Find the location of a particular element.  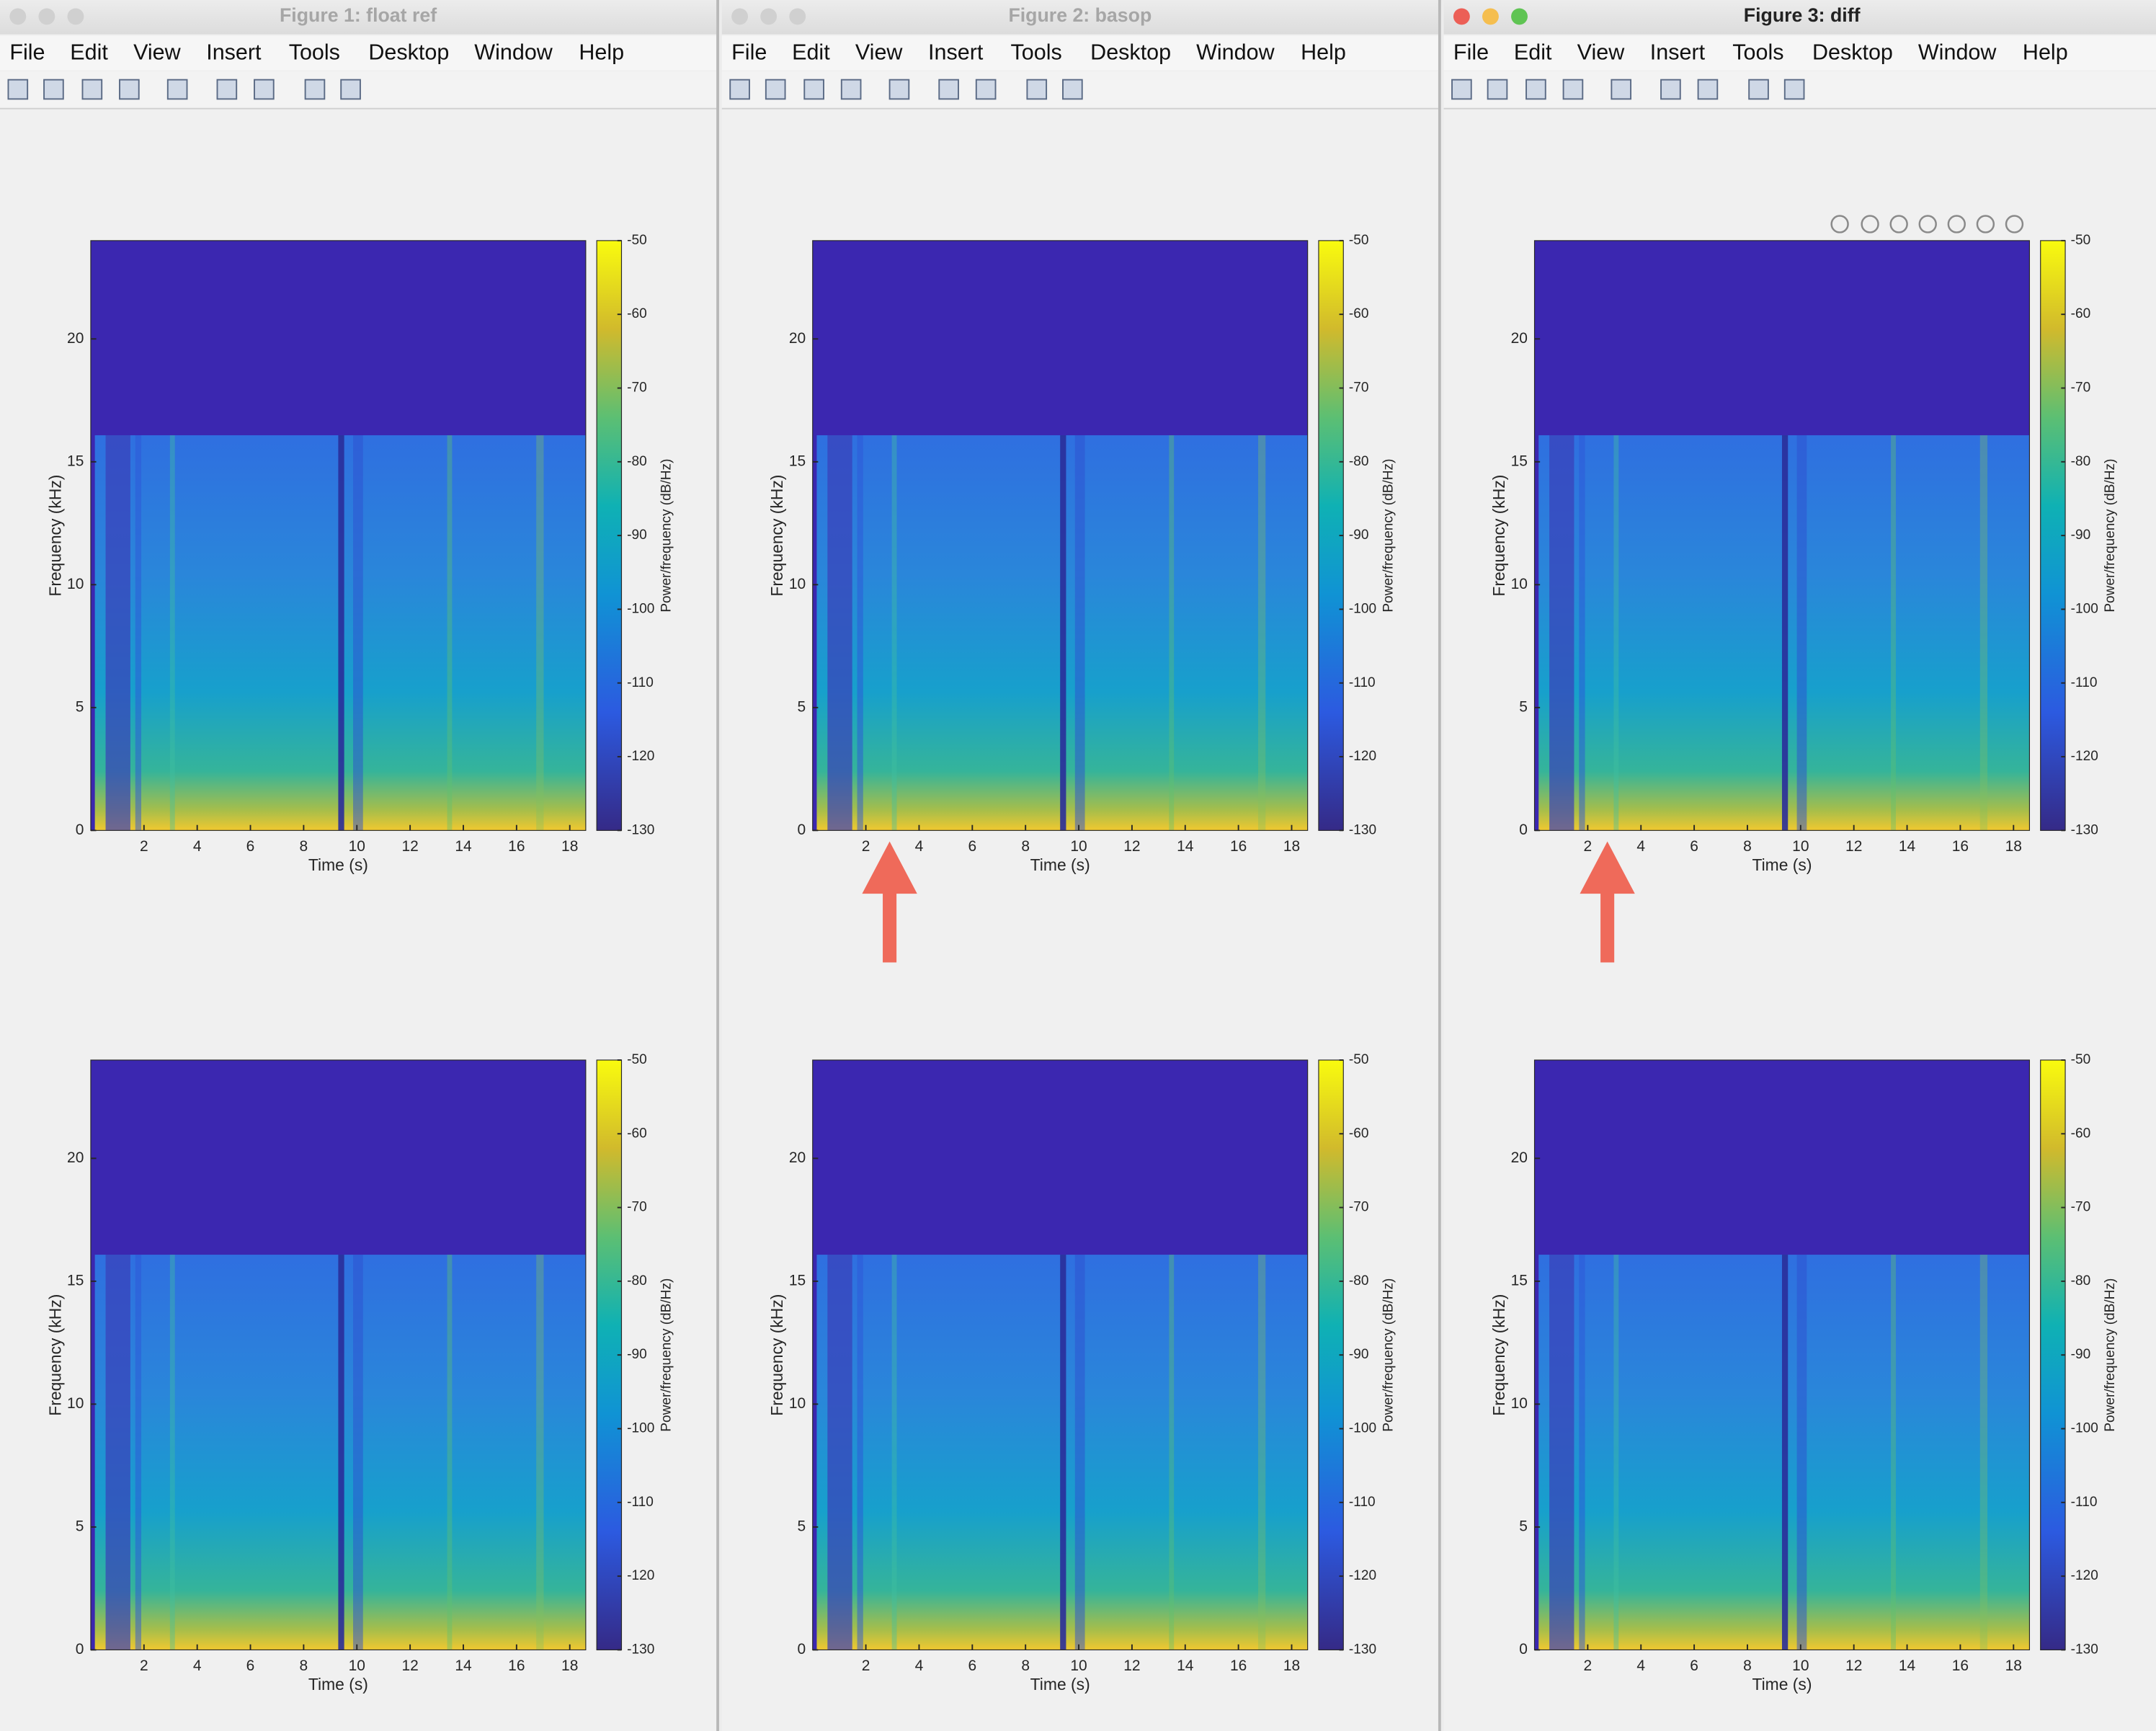

menu-item: Desktop is located at coordinates (1852, 52).